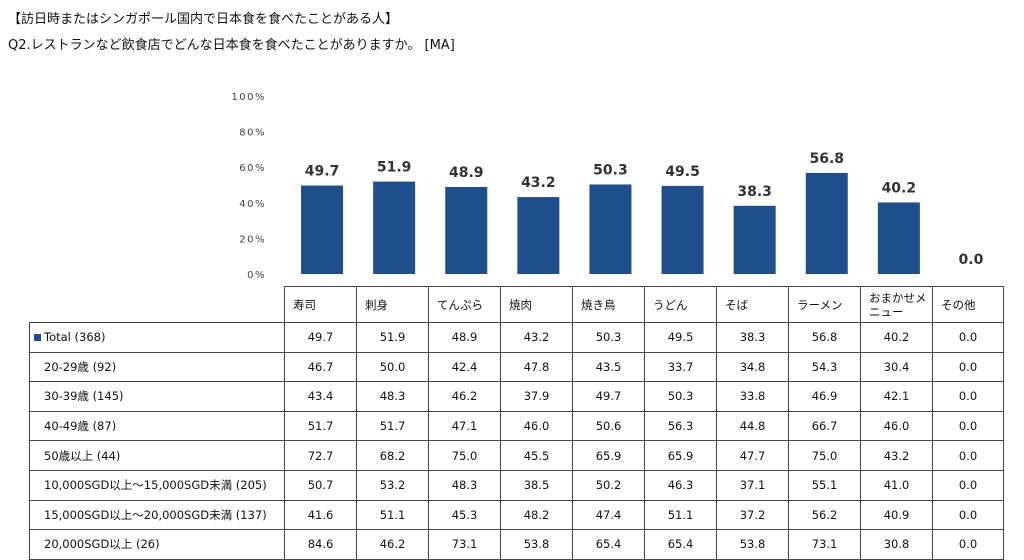  I want to click on table-cell: 55.1, so click(824, 485).